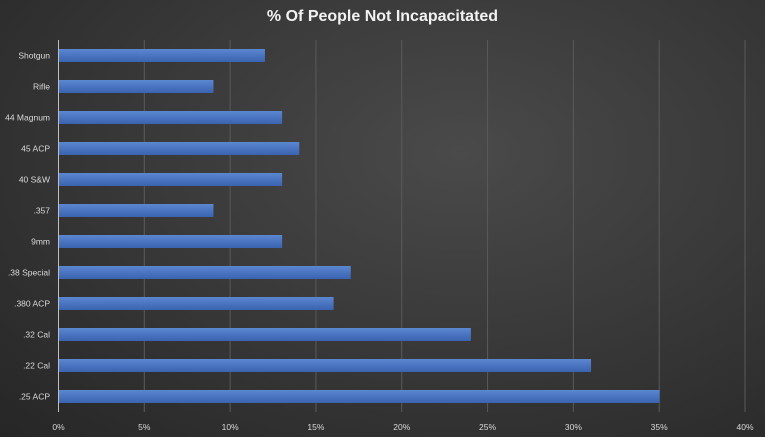 The image size is (765, 437). What do you see at coordinates (29, 273) in the screenshot?
I see `y-tick-label: .38 Special` at bounding box center [29, 273].